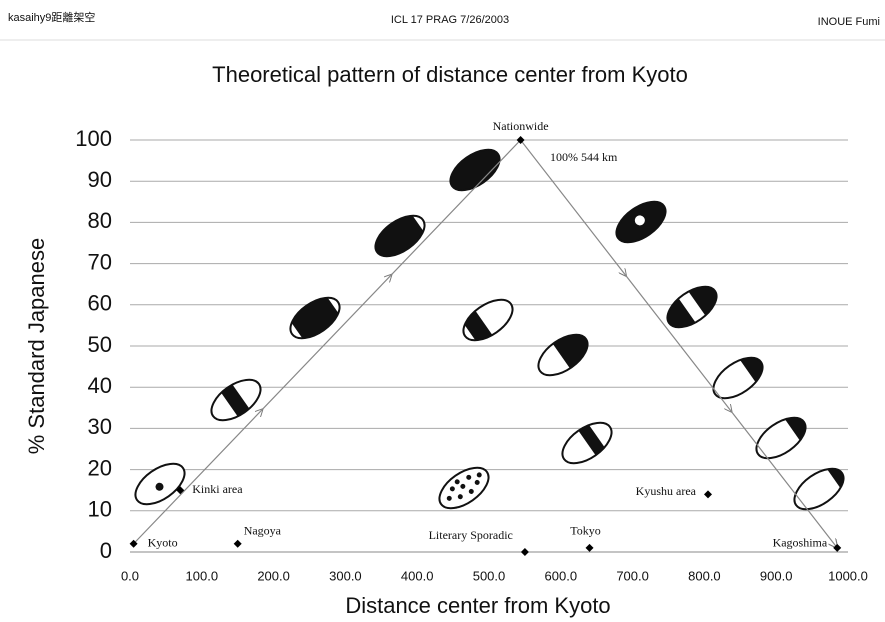 The image size is (885, 622). I want to click on point-label: Kagoshima, so click(800, 543).